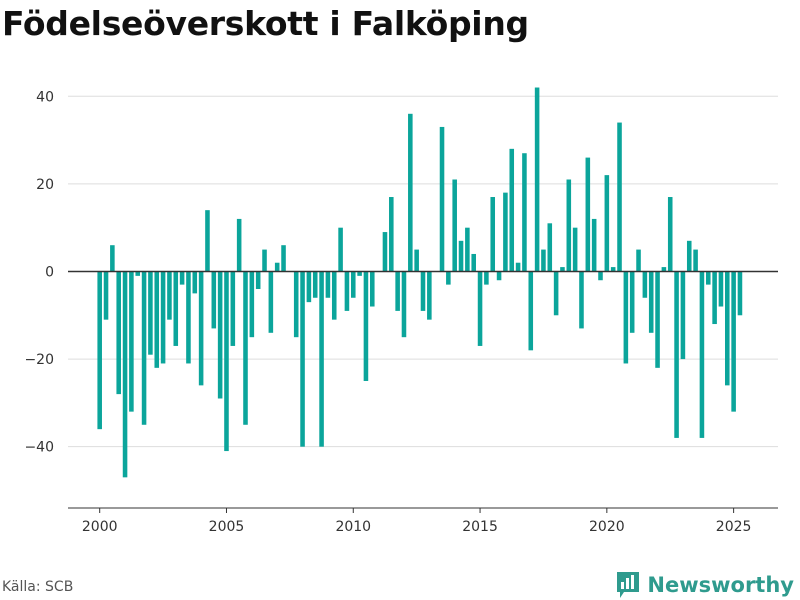 Image resolution: width=800 pixels, height=600 pixels. I want to click on source-note: Källa: SCB, so click(38, 587).